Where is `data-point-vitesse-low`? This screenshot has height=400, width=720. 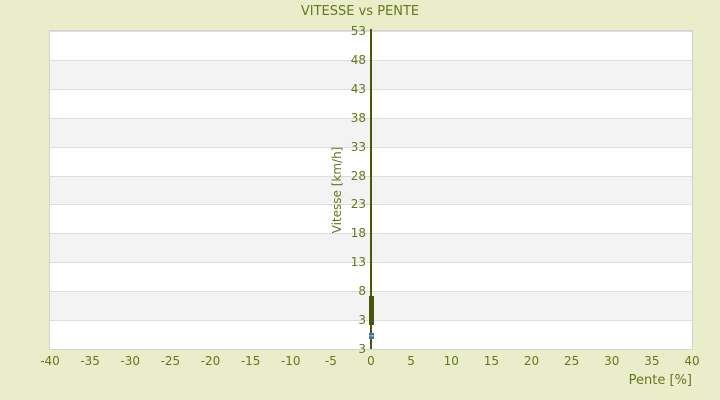
data-point-vitesse-low is located at coordinates (371, 336).